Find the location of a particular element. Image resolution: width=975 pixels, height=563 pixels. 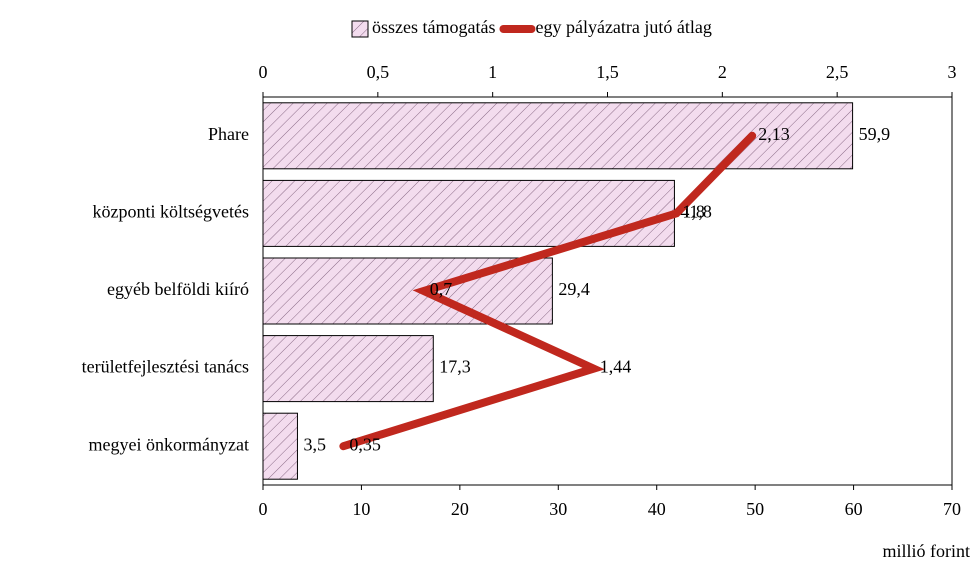

y-tick-label: megyei önkormányzat is located at coordinates (169, 444).